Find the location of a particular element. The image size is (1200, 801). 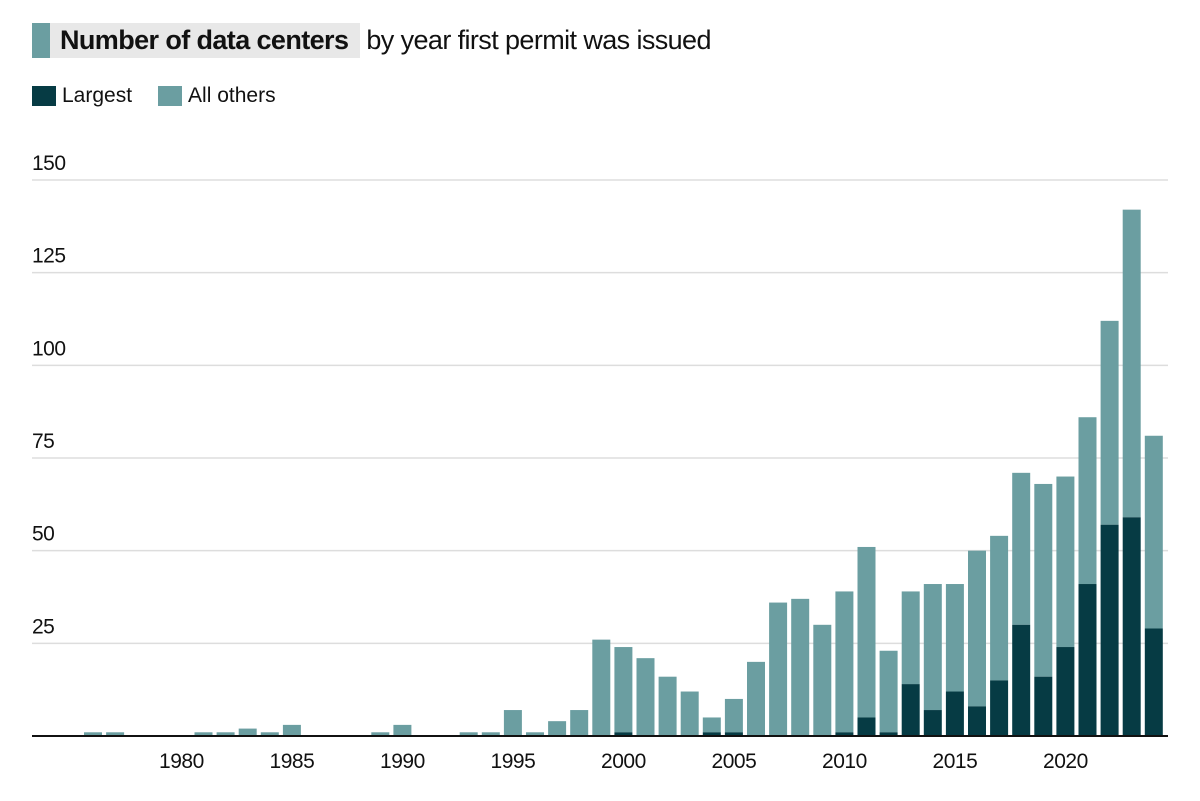

legend-swatch-others is located at coordinates (170, 96).